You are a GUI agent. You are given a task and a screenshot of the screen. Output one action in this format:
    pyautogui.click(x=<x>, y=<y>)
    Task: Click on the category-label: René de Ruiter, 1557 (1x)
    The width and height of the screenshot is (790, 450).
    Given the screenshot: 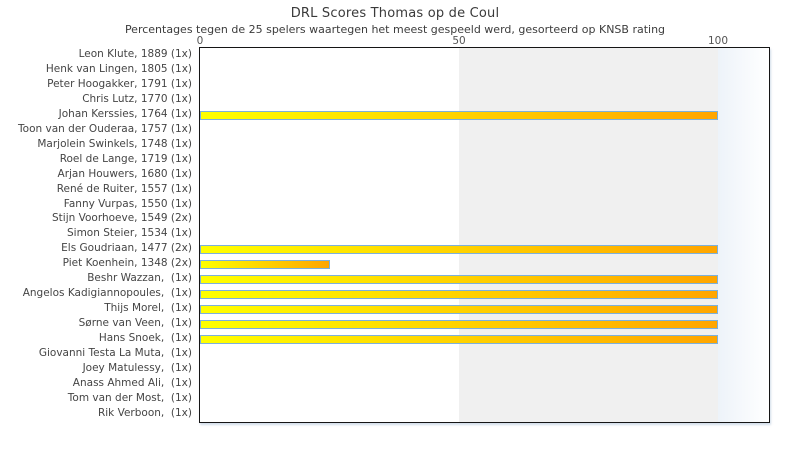 What is the action you would take?
    pyautogui.click(x=124, y=188)
    